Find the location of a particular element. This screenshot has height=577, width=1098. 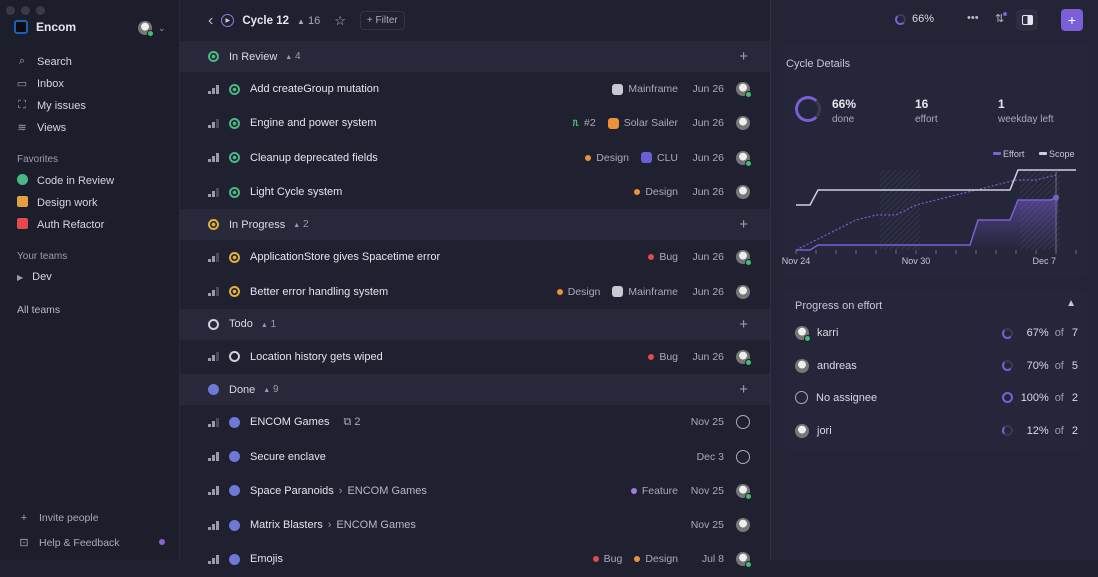

project-chip: CLU is located at coordinates (659, 158).